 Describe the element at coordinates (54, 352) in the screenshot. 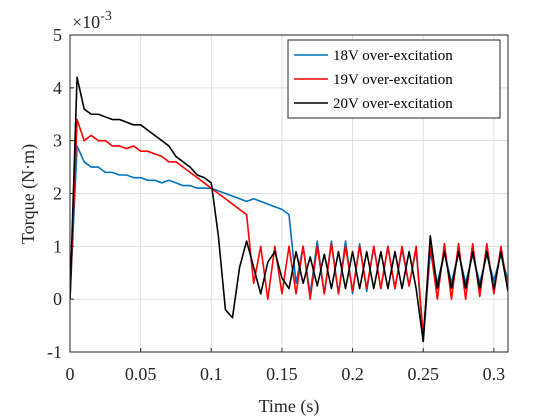

I see `y-tick-label: -1` at that location.